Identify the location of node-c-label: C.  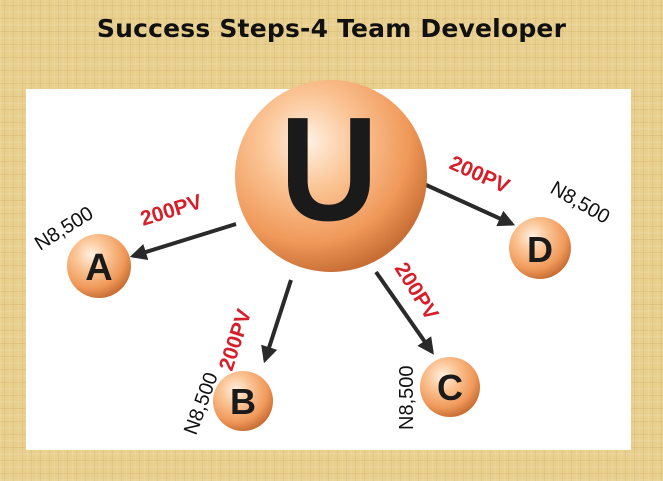
(450, 387).